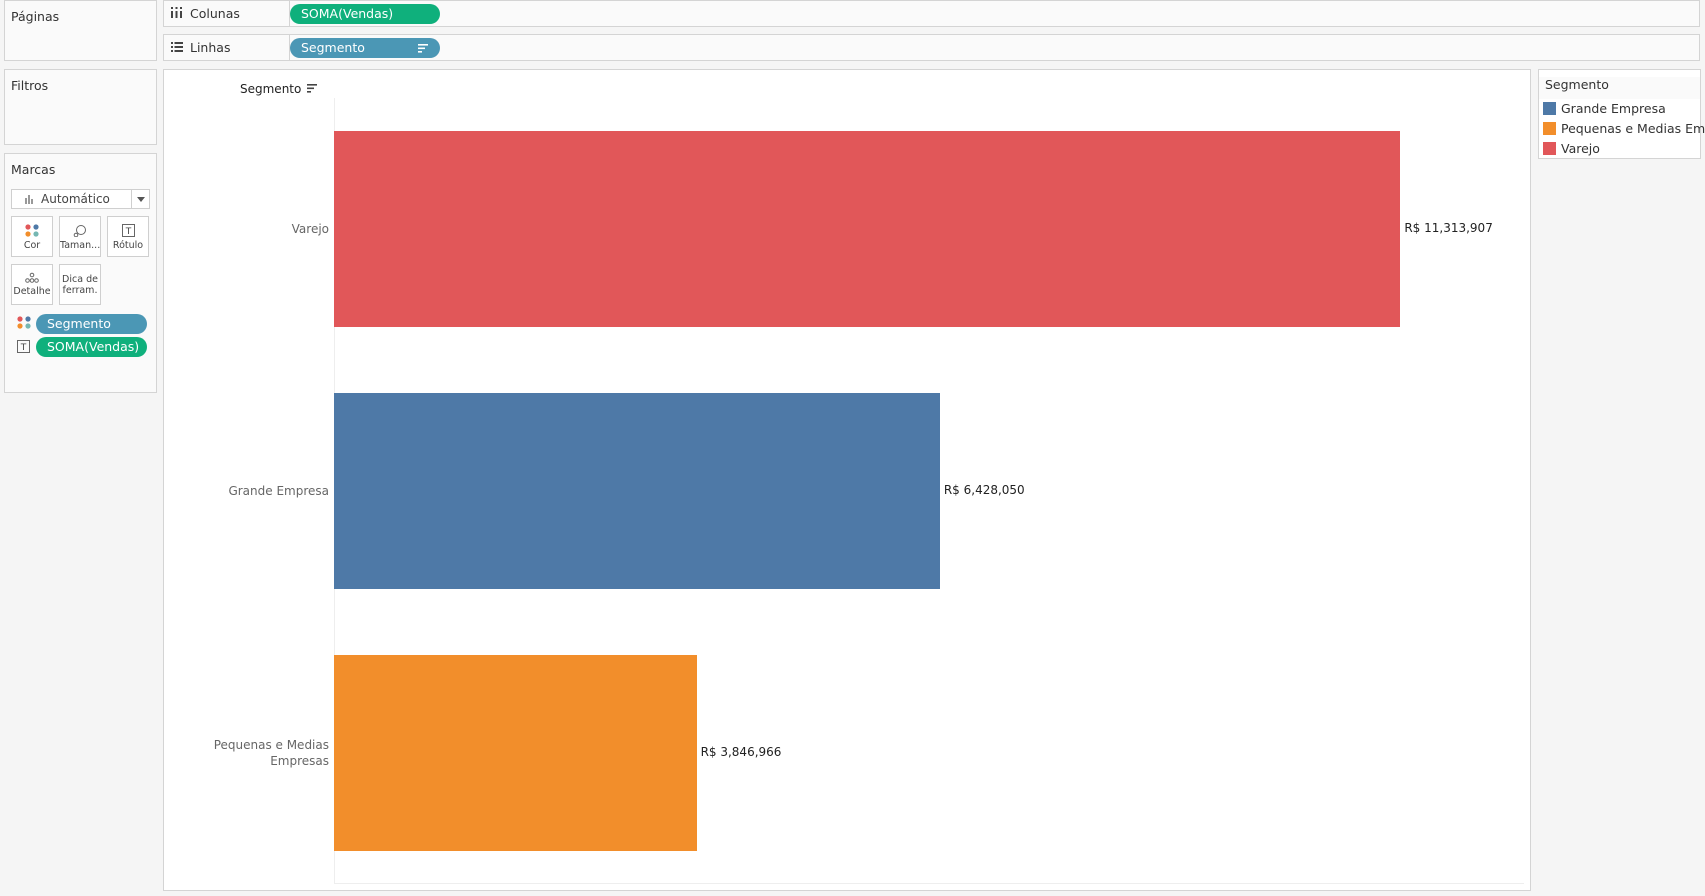 The width and height of the screenshot is (1705, 896). Describe the element at coordinates (32, 230) in the screenshot. I see `color-dots-icon` at that location.